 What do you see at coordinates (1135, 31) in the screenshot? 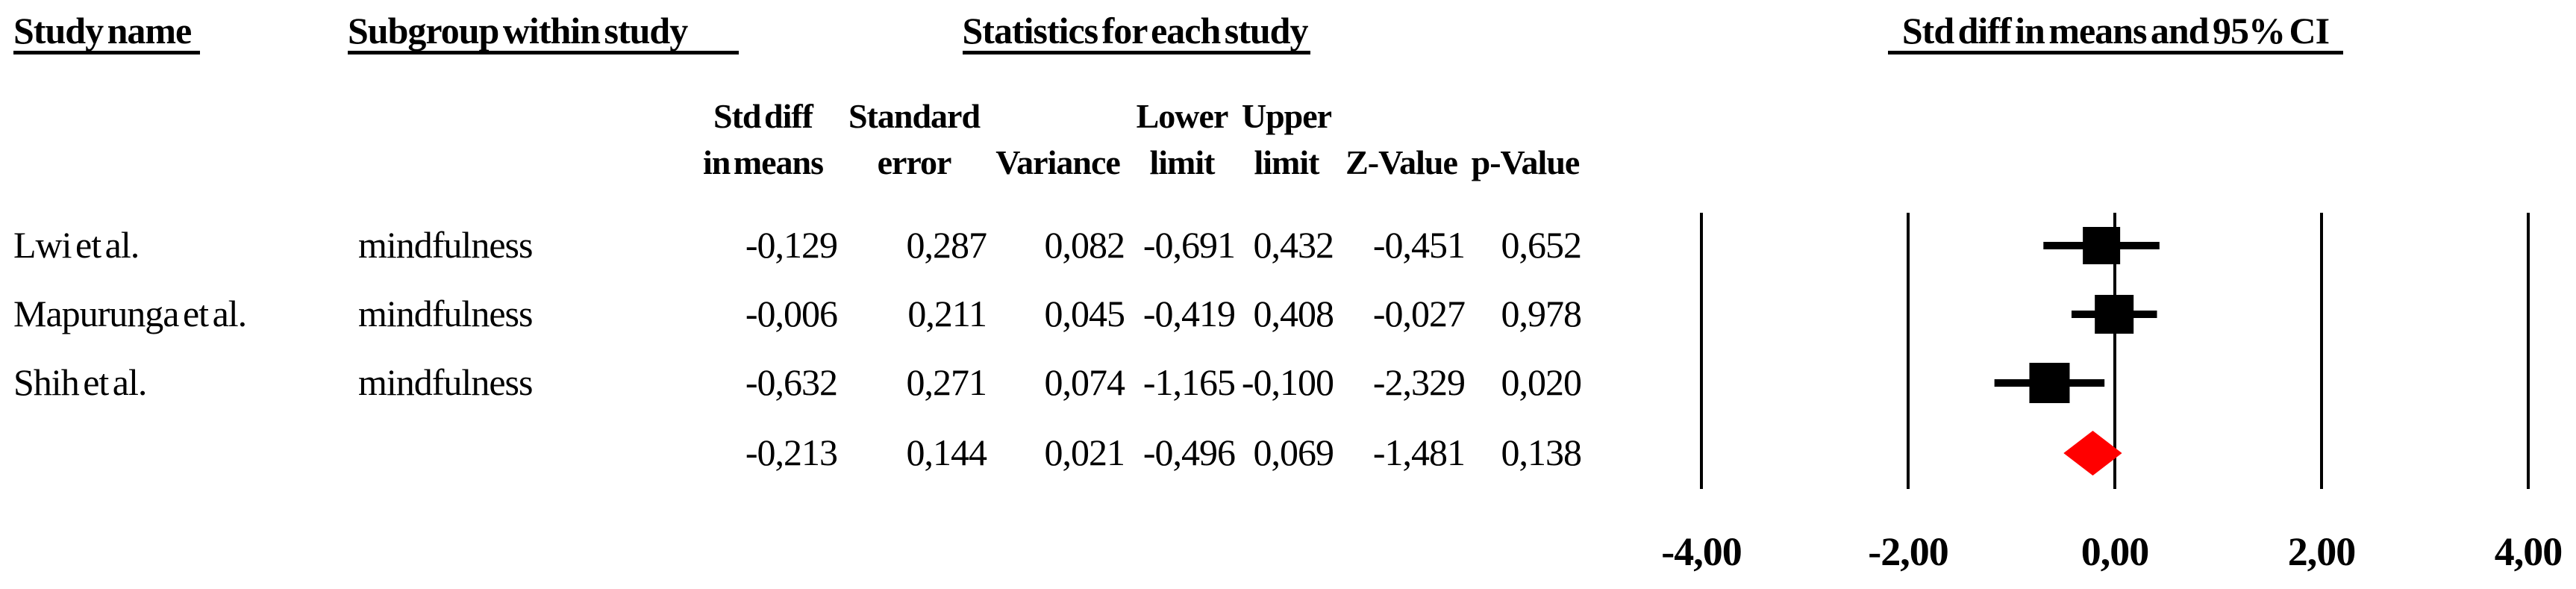
I see `column-header-statistics: Statistics for each study` at bounding box center [1135, 31].